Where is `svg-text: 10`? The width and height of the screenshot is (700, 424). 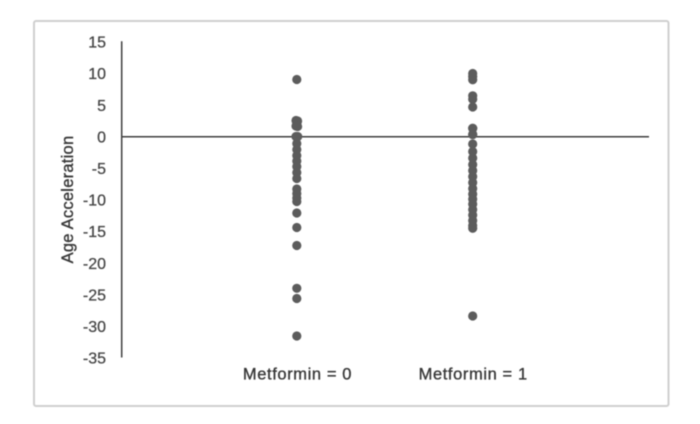
svg-text: 10 is located at coordinates (97, 74).